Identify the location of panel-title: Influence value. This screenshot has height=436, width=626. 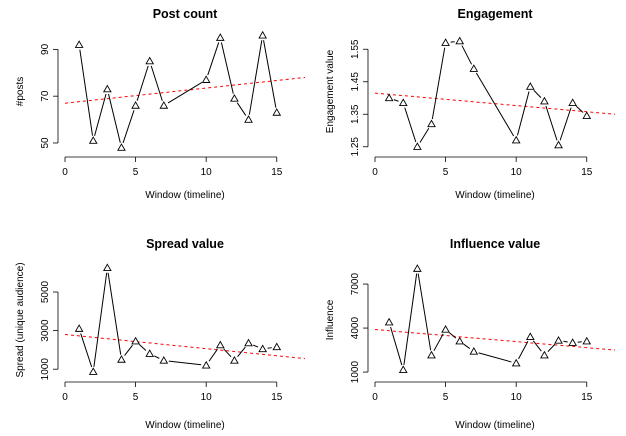
(495, 244).